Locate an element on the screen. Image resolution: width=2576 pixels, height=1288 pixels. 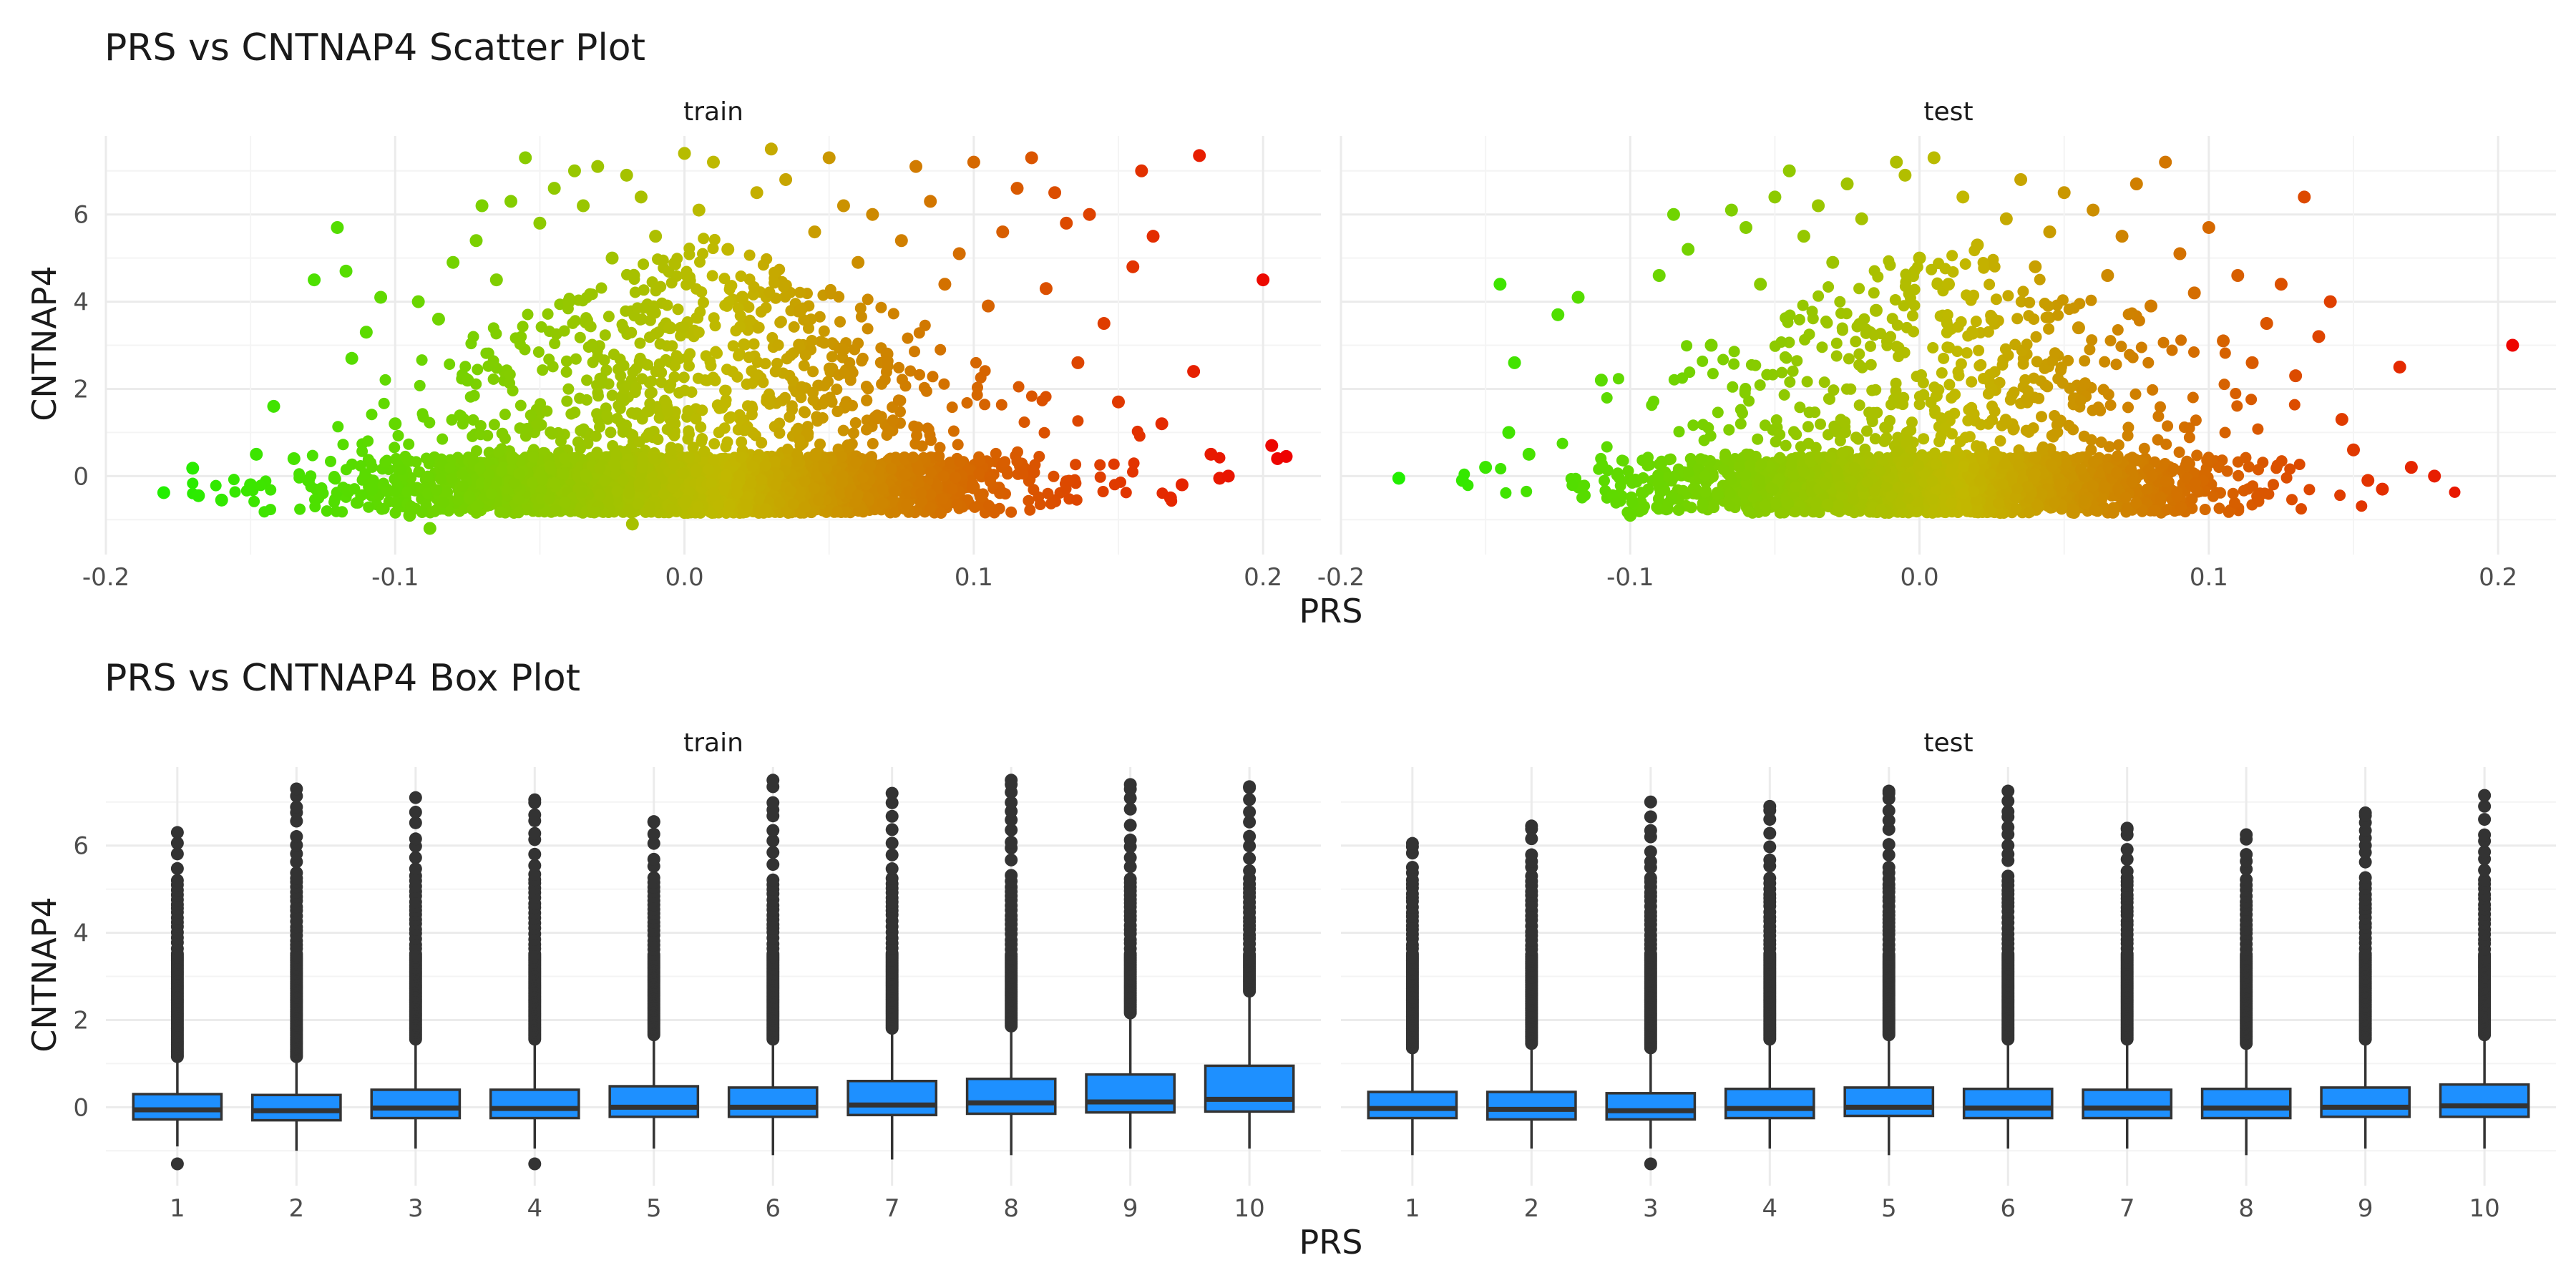
scatter-strip-test: test is located at coordinates (1948, 112).